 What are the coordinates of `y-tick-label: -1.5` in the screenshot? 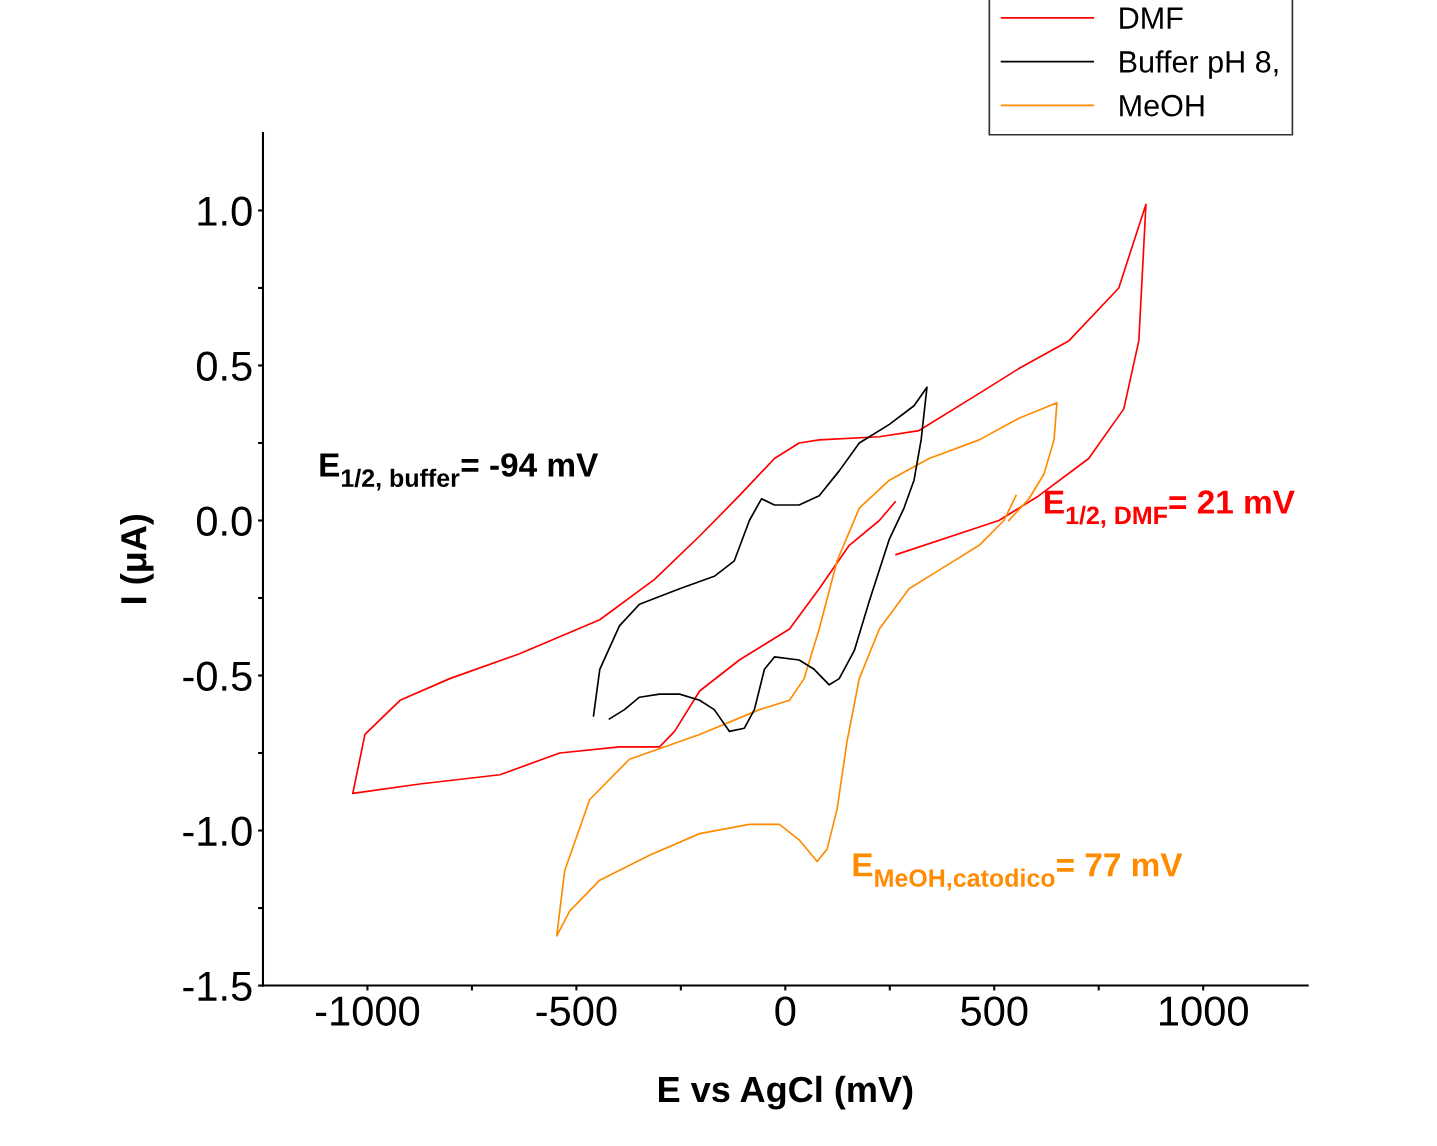 It's located at (217, 986).